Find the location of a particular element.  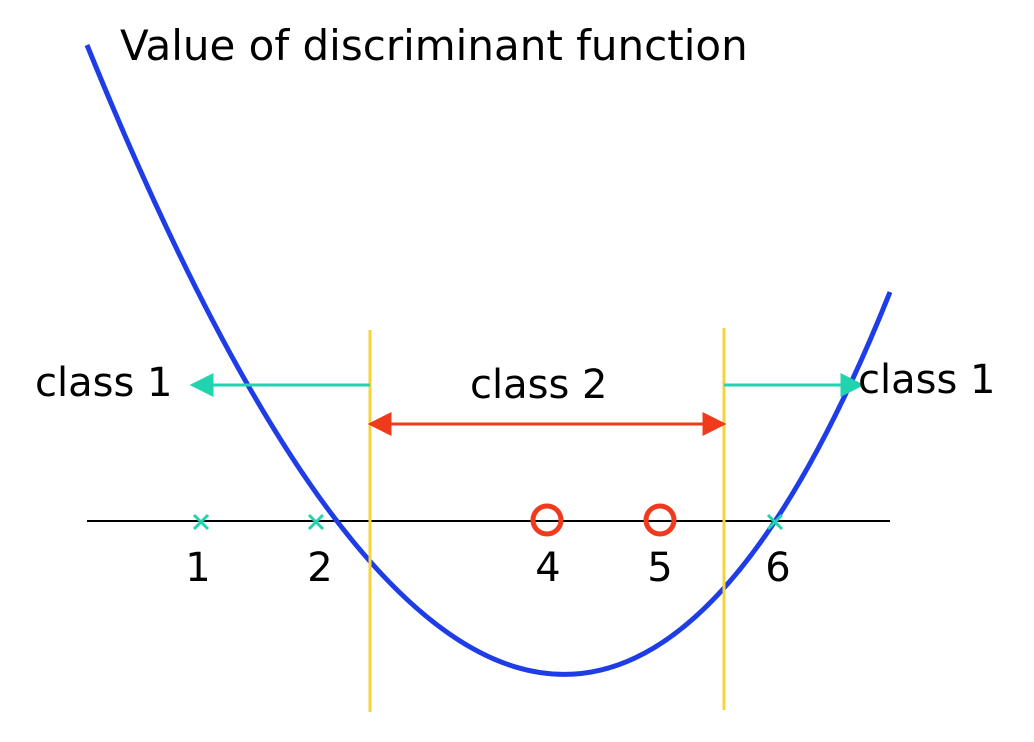

point-label-2: 2 is located at coordinates (319, 568).